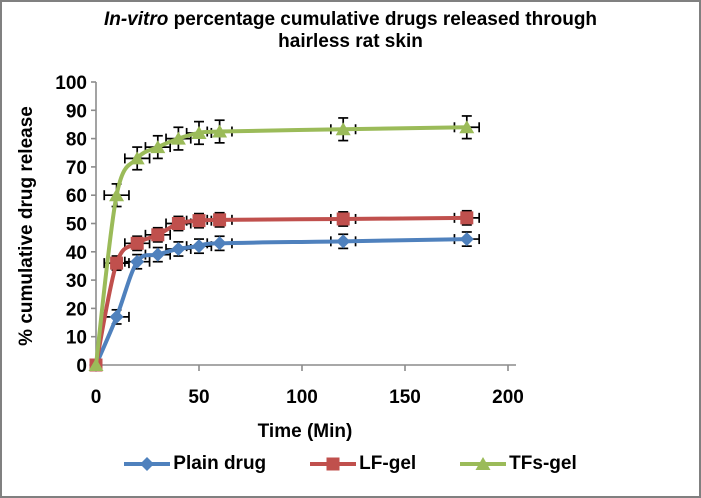 The height and width of the screenshot is (498, 701). What do you see at coordinates (26, 226) in the screenshot?
I see `y-axis-title: % cumulative drug release` at bounding box center [26, 226].